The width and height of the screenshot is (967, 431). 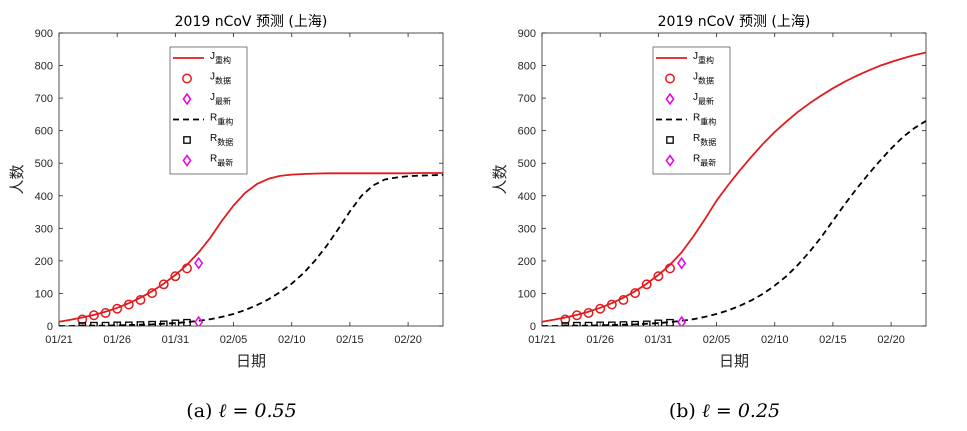 I want to click on series-r-dashed-line-line, so click(x=251, y=250).